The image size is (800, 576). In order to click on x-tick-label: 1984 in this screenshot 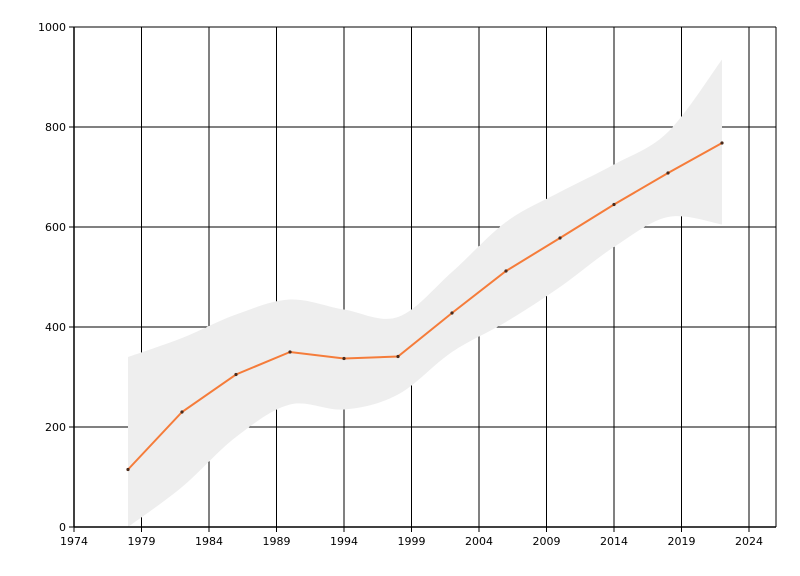, I will do `click(209, 541)`.